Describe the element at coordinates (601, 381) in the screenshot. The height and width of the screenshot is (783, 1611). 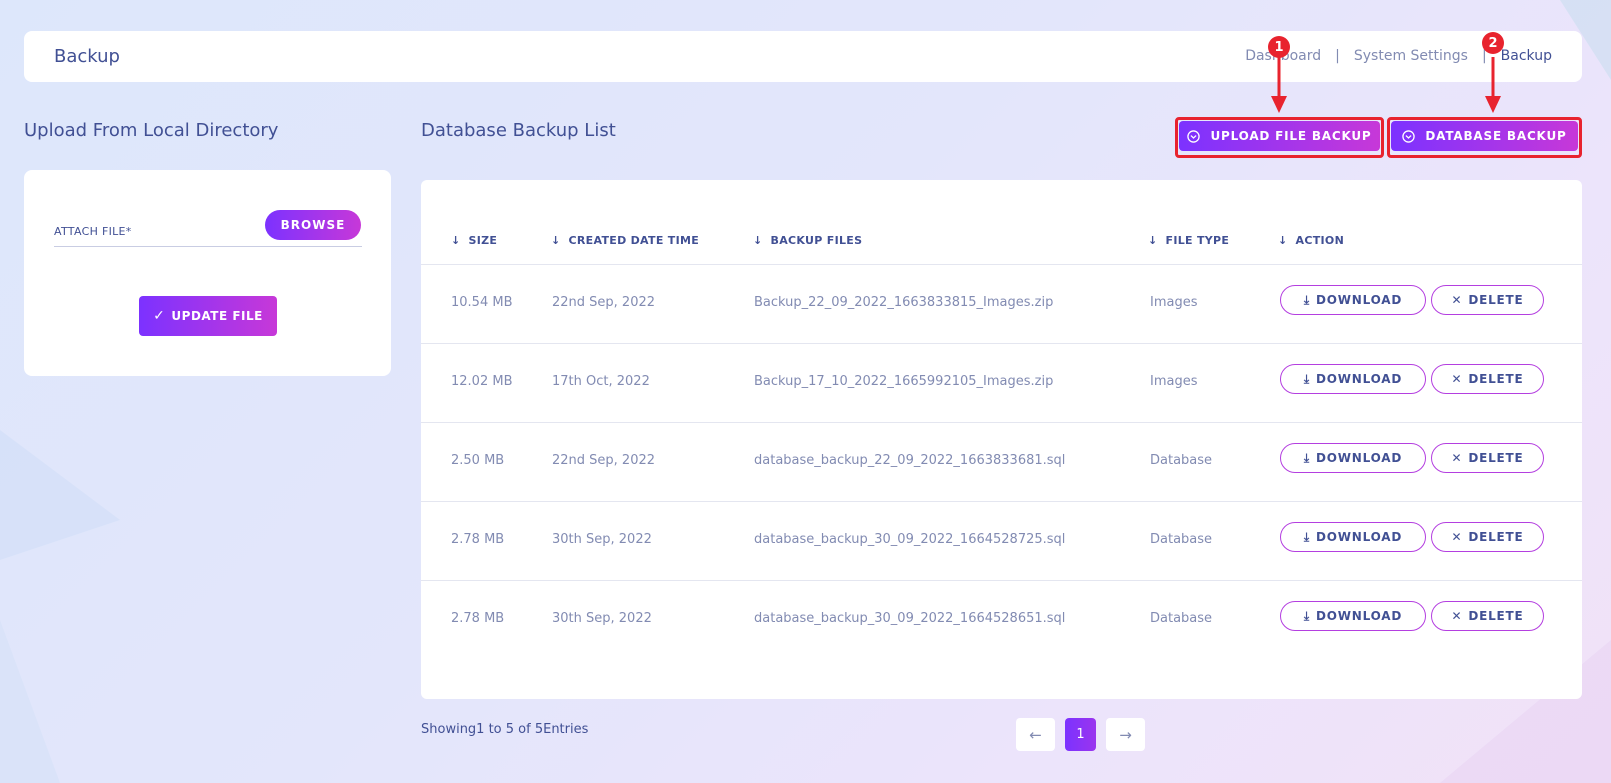
I see `cell-created-date: 17th Oct, 2022` at that location.